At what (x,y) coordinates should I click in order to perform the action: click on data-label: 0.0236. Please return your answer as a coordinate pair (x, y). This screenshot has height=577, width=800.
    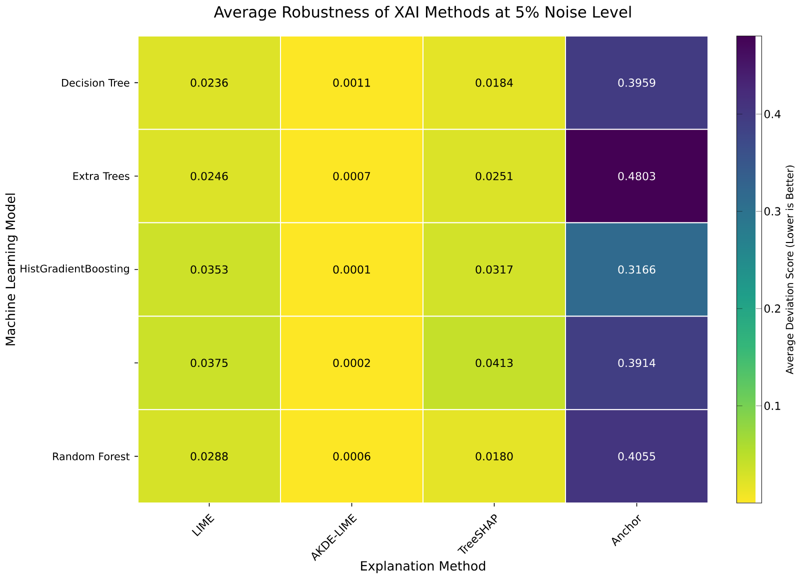
    Looking at the image, I should click on (209, 82).